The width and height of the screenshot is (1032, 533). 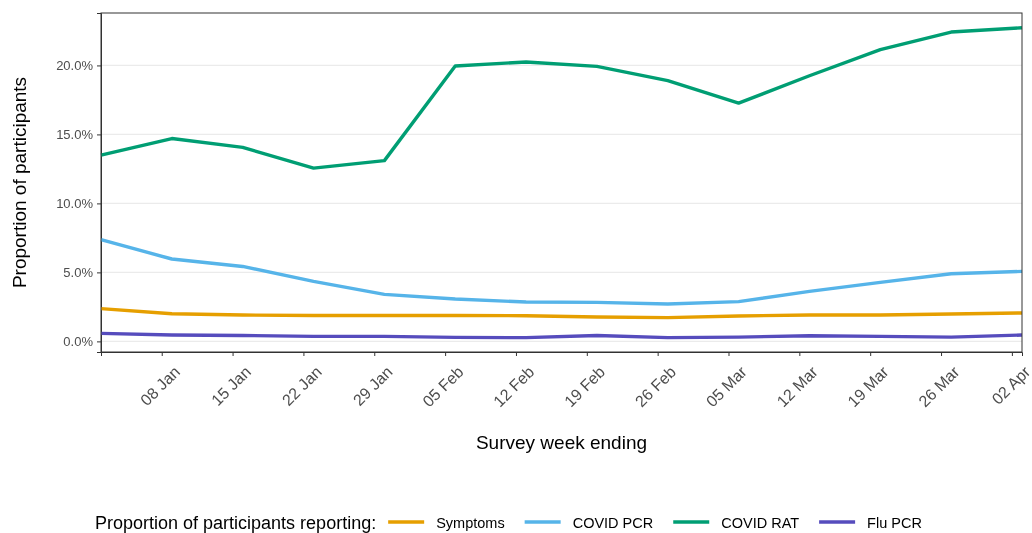 I want to click on x-tick-label: 29 Jan, so click(x=372, y=385).